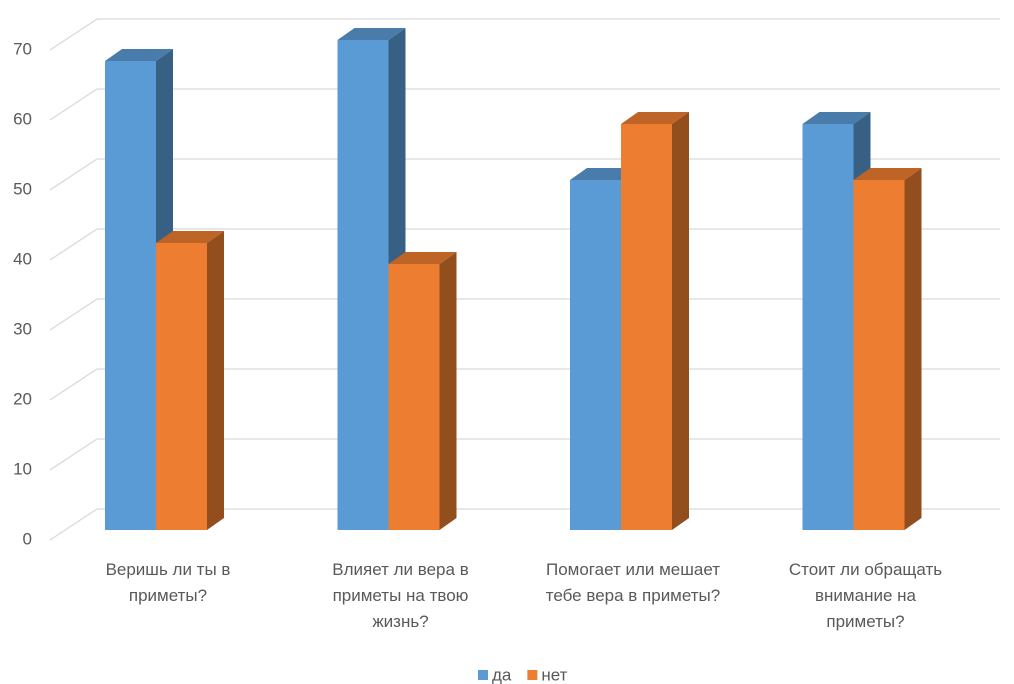 The image size is (1014, 684). Describe the element at coordinates (22, 48) in the screenshot. I see `y-tick-label: 70` at that location.